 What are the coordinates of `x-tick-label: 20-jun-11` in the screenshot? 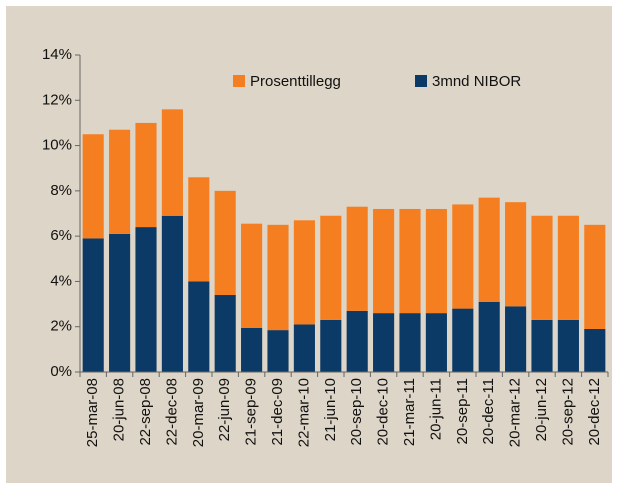 It's located at (435, 409).